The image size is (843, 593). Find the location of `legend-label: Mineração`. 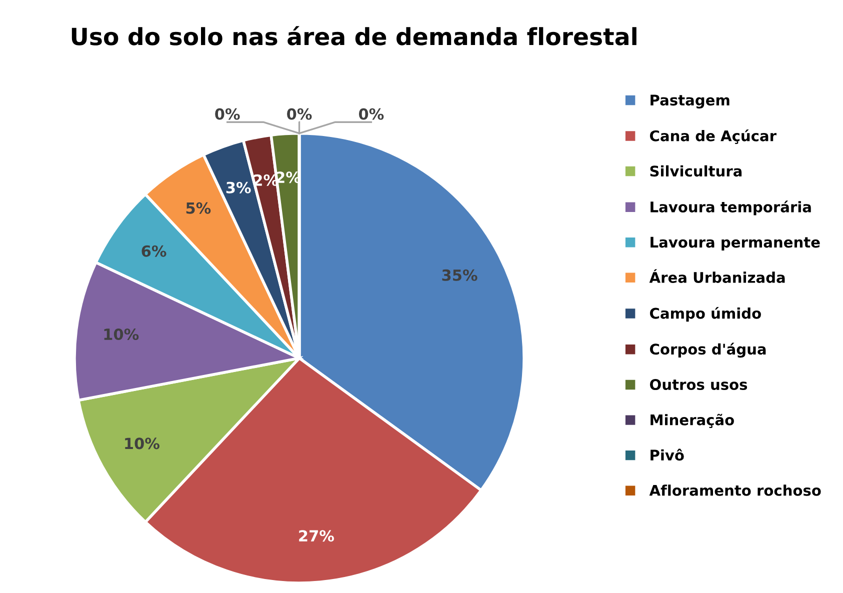

legend-label: Mineração is located at coordinates (692, 421).